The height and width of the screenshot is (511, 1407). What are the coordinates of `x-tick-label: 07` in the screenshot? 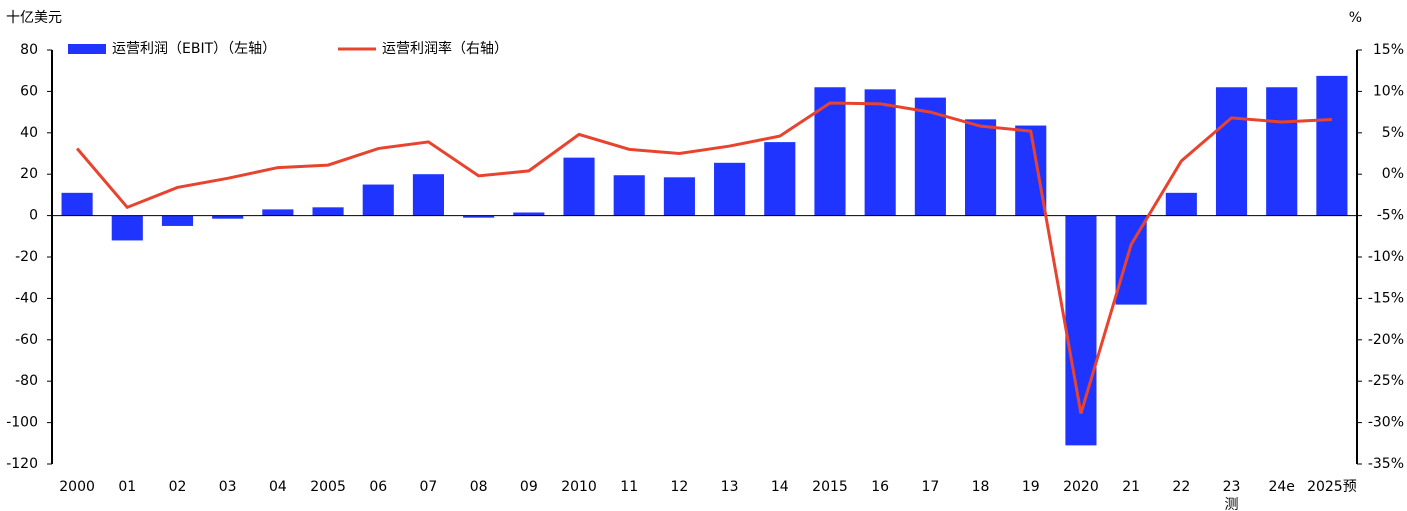 It's located at (429, 487).